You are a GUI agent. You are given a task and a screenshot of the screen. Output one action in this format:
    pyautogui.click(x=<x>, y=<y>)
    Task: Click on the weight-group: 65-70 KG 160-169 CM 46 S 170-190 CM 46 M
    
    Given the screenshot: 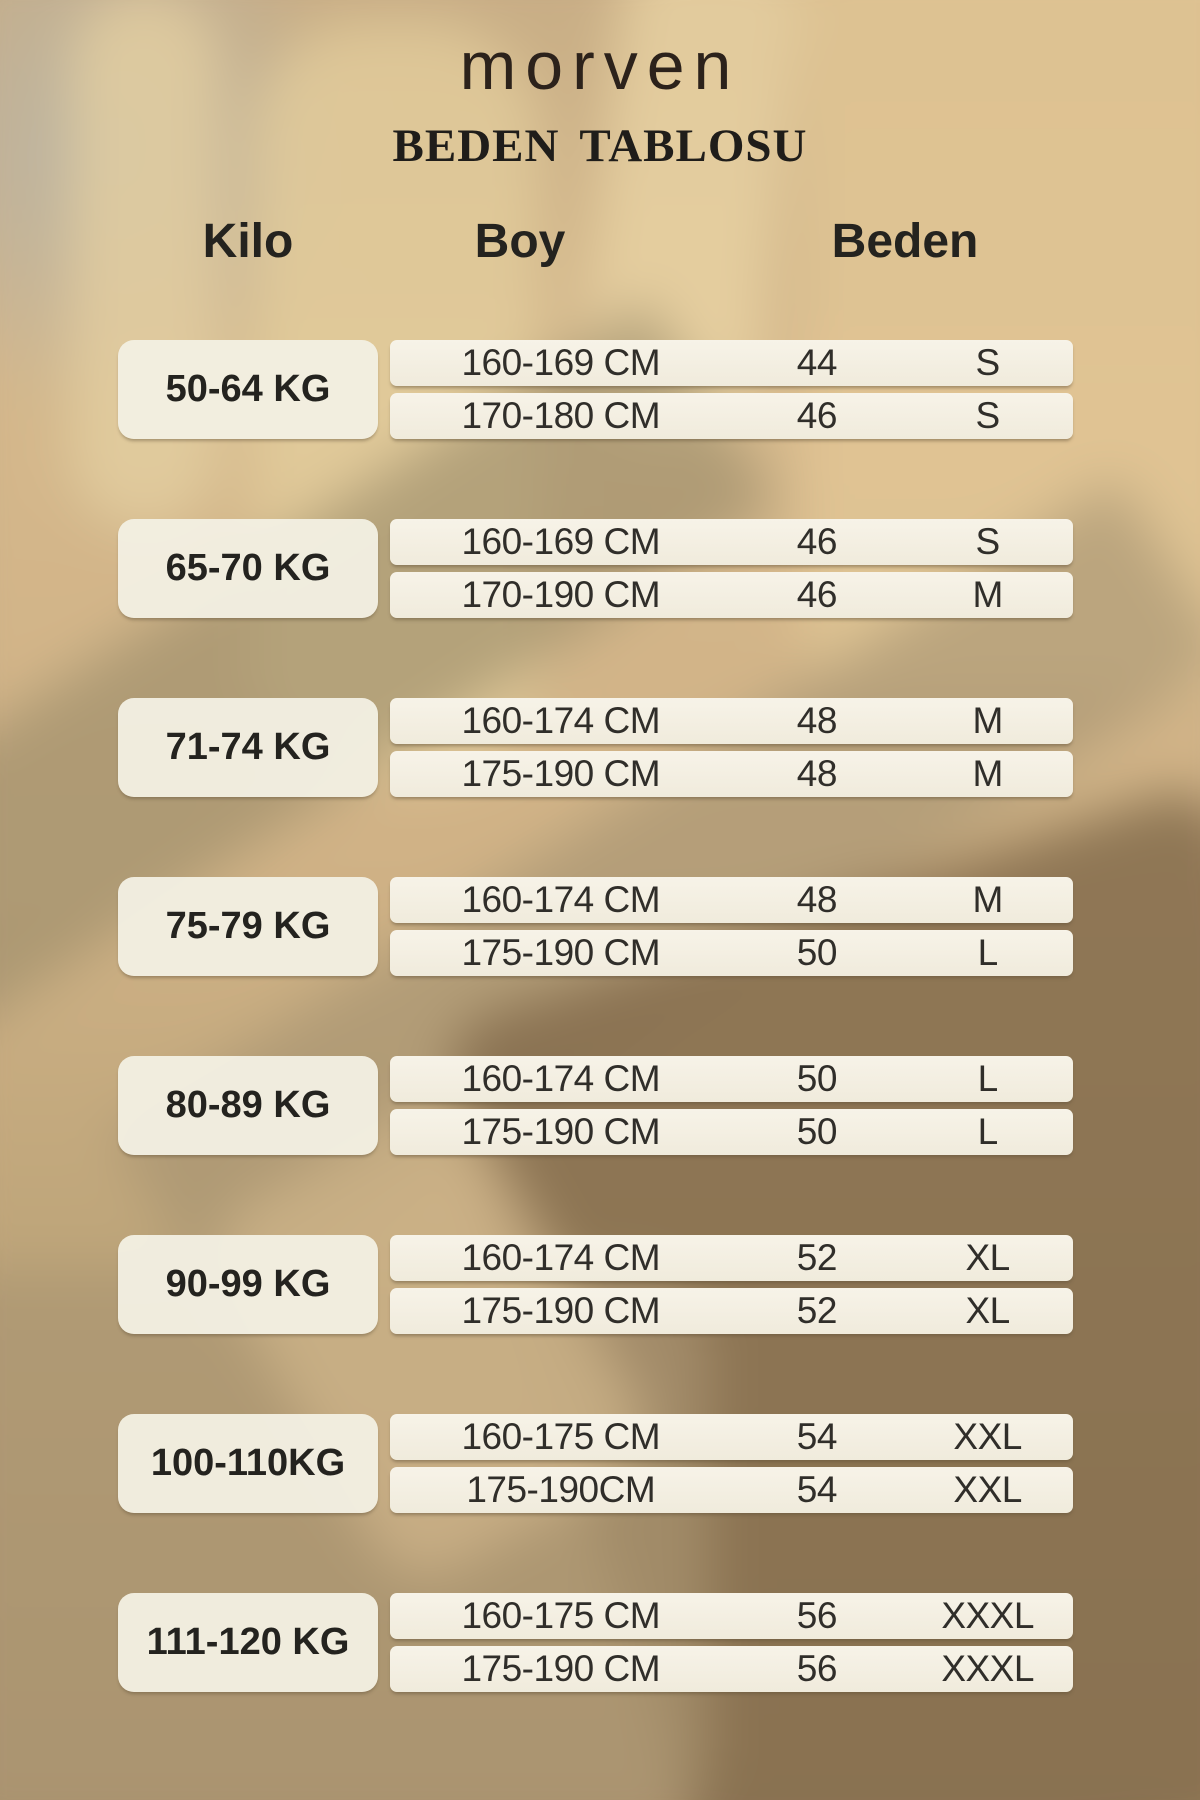 What is the action you would take?
    pyautogui.click(x=600, y=568)
    